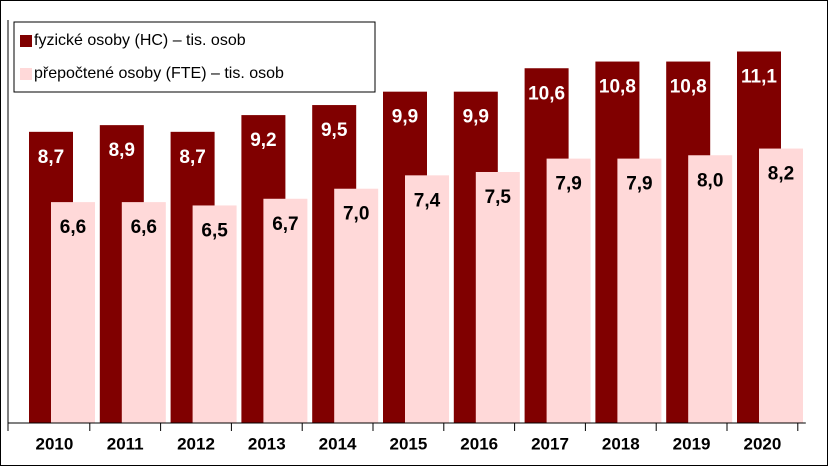 The width and height of the screenshot is (828, 466). What do you see at coordinates (356, 214) in the screenshot?
I see `data-label: 7,0` at bounding box center [356, 214].